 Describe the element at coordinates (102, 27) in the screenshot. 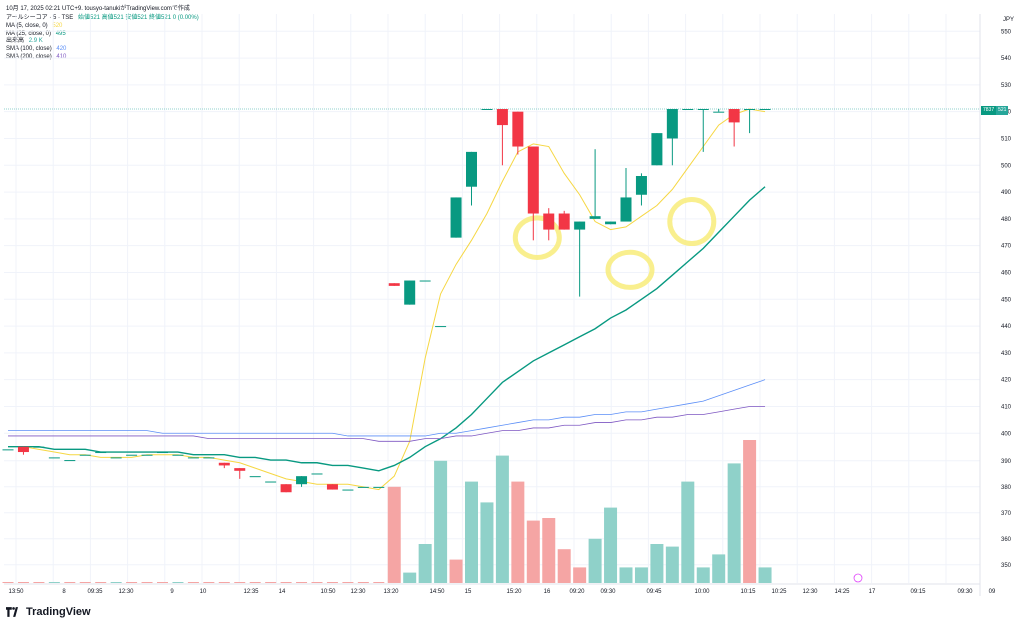

I see `indicator-ma5: MA (5, close, 0) 520` at that location.